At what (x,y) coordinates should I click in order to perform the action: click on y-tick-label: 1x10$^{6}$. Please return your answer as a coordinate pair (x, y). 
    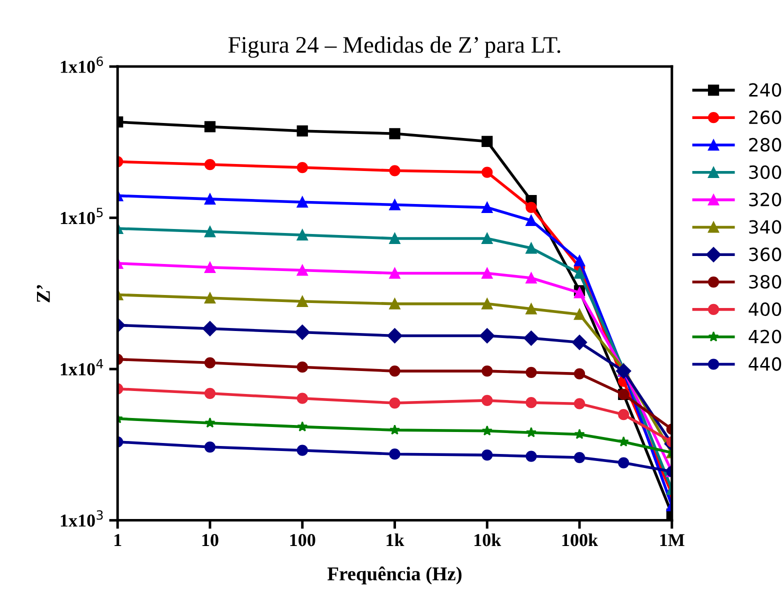
    Looking at the image, I should click on (81, 64).